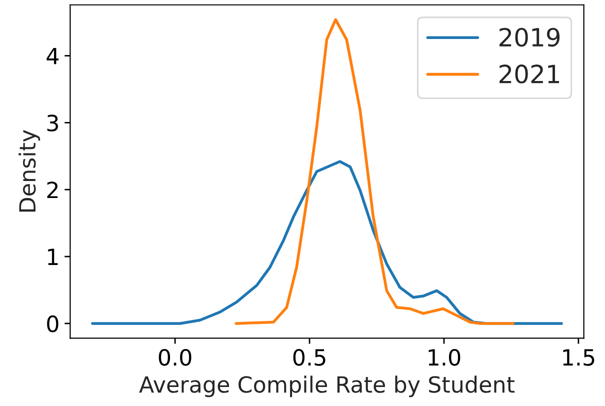  What do you see at coordinates (444, 357) in the screenshot?
I see `x-tick-label: 1.0` at bounding box center [444, 357].